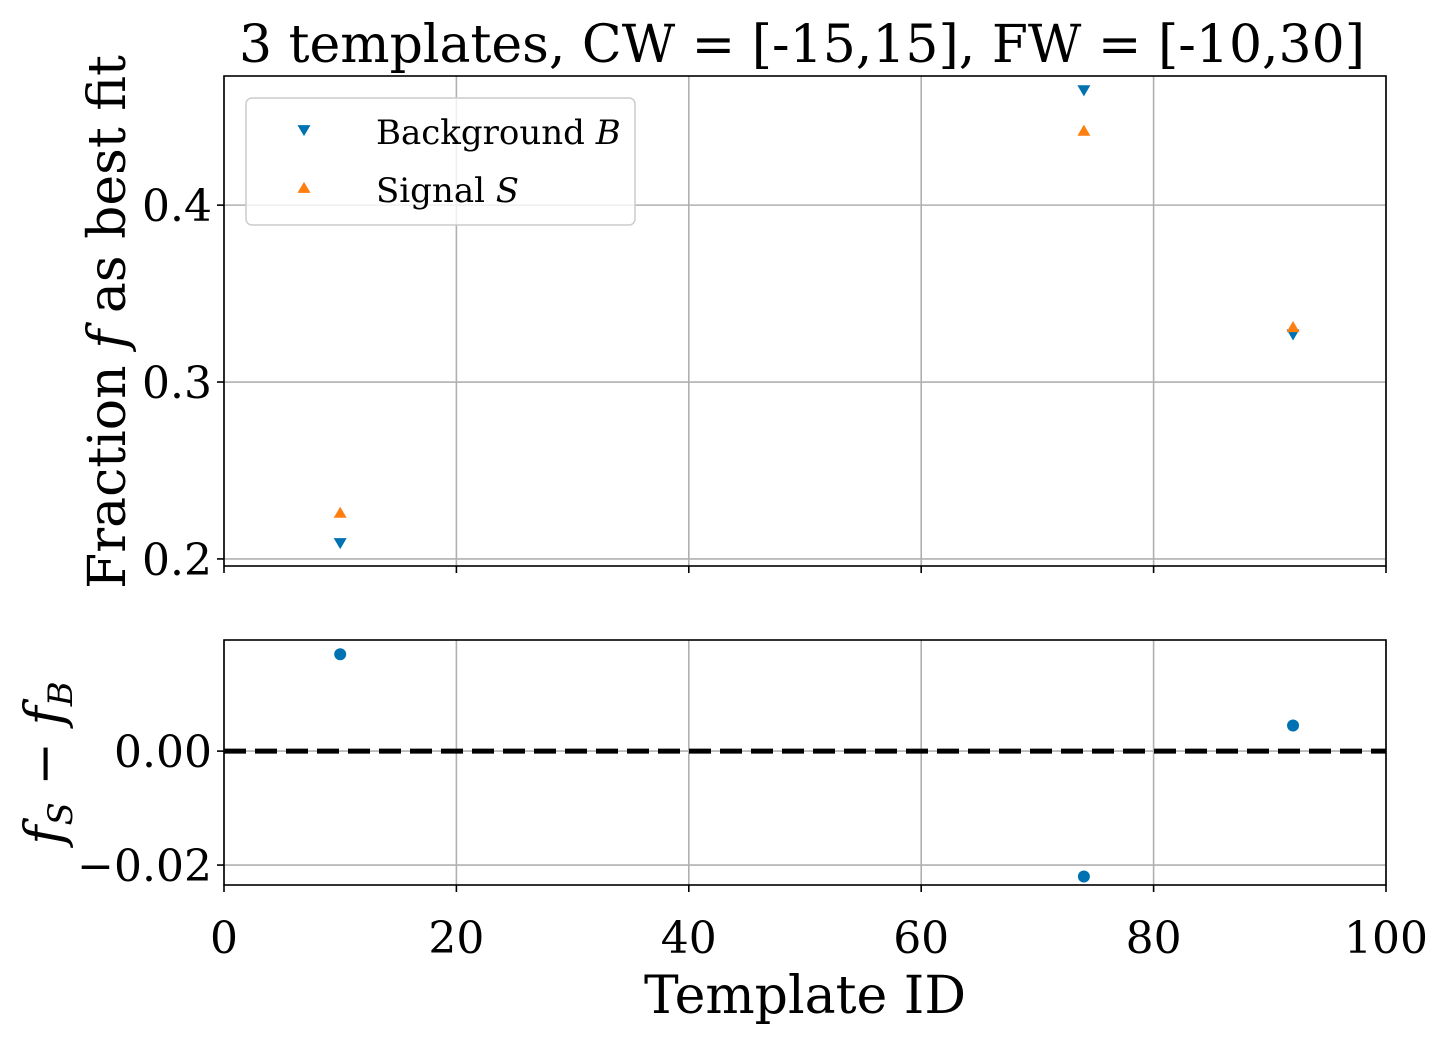  Describe the element at coordinates (108, 469) in the screenshot. I see `top-ylabel-pre: Fraction` at that location.